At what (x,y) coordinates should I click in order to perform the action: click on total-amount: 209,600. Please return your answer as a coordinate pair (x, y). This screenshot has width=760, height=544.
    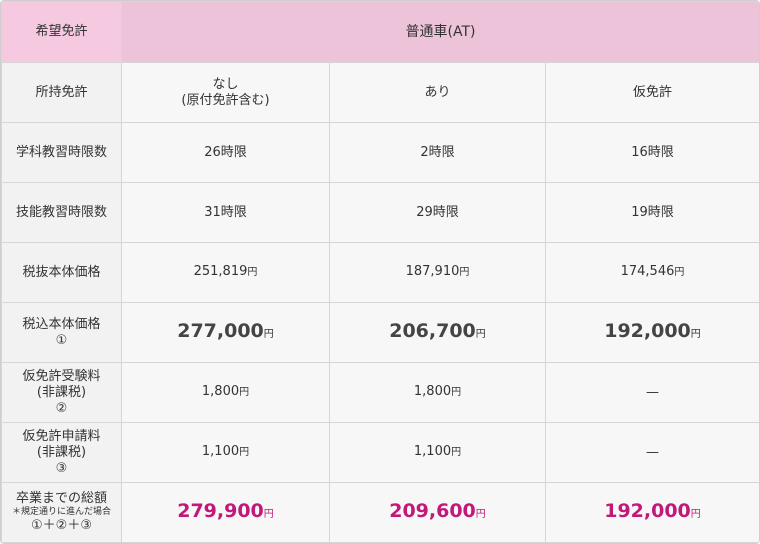
    Looking at the image, I should click on (432, 510).